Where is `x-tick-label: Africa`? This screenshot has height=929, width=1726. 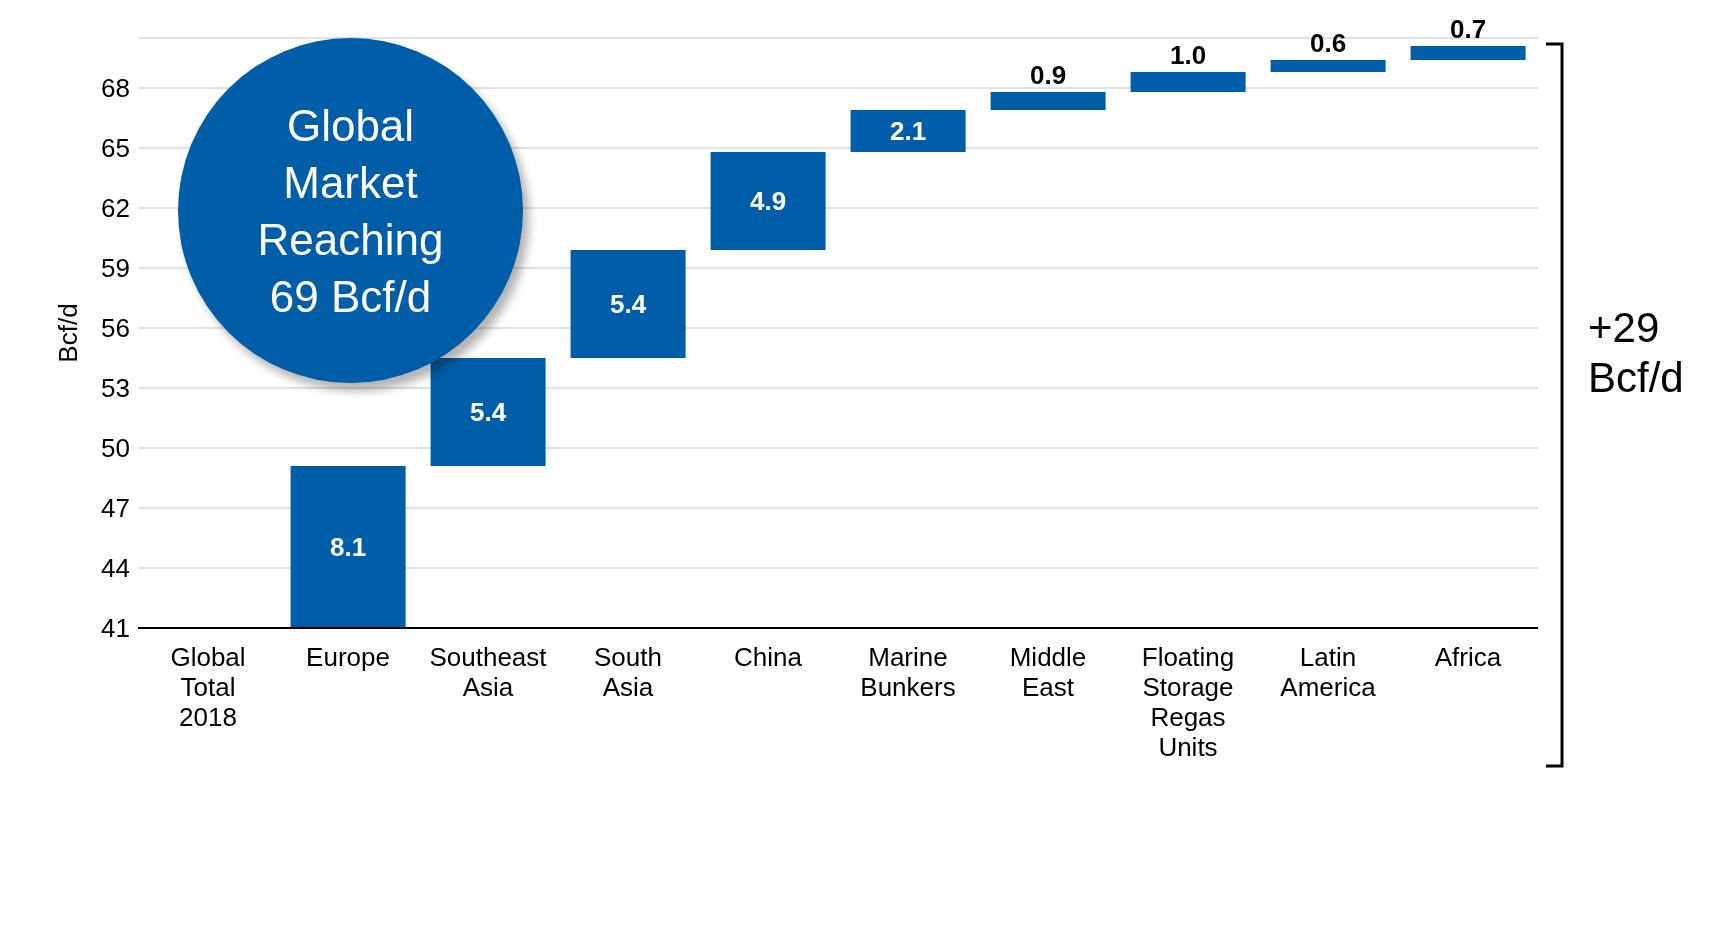 x-tick-label: Africa is located at coordinates (1468, 657).